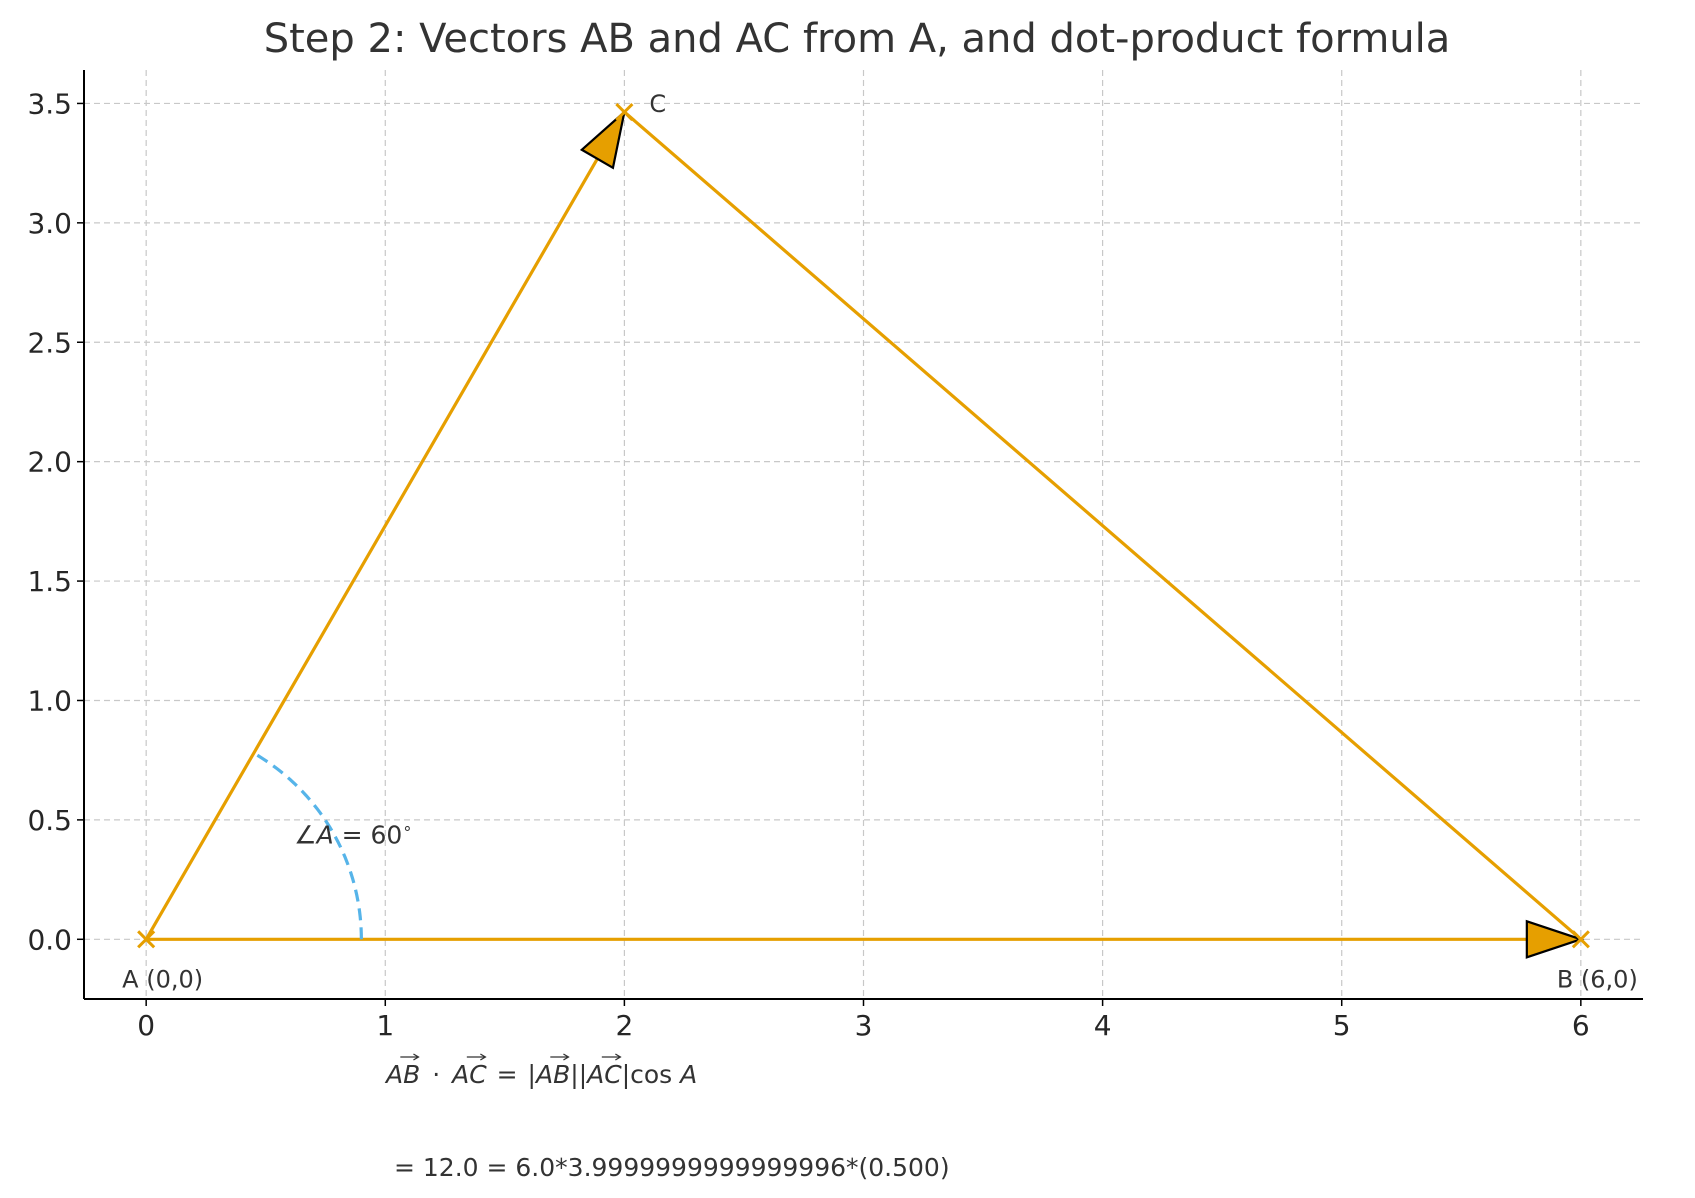 Image resolution: width=1695 pixels, height=1198 pixels. I want to click on point-marker-c, so click(624, 112).